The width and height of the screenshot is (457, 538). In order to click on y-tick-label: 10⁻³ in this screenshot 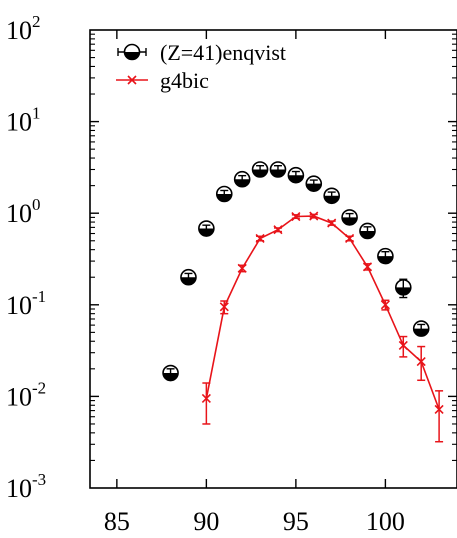, I will do `click(26, 486)`.